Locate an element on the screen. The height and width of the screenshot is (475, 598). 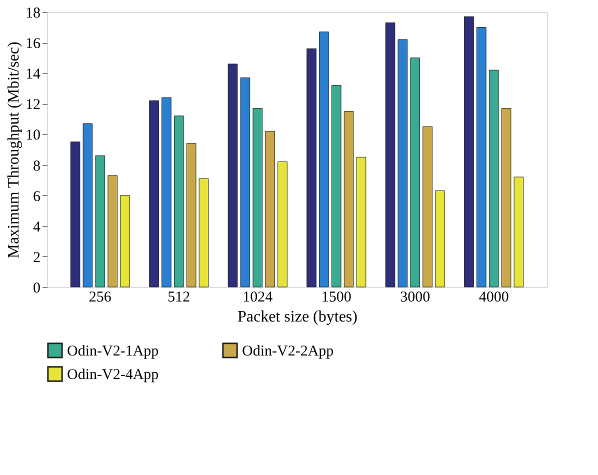
y-tick-label: 10 is located at coordinates (33, 136).